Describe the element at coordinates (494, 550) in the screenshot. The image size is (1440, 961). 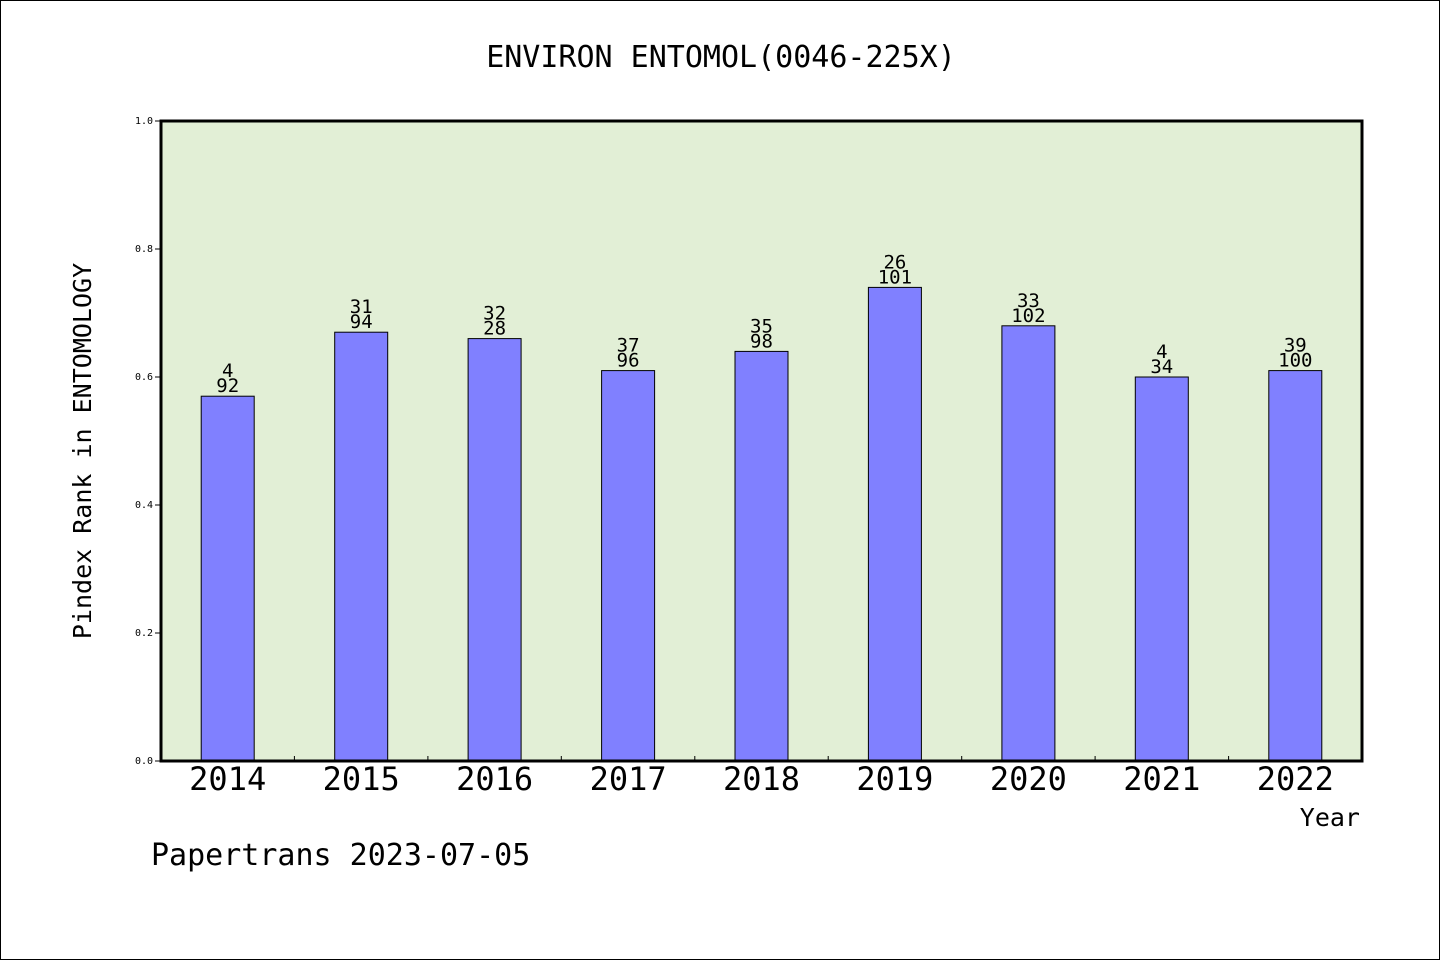
I see `bar-2016` at that location.